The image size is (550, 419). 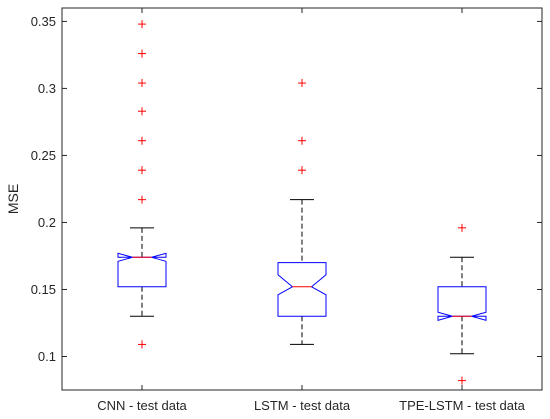 I want to click on x-tick-label: CNN - test data, so click(x=142, y=405).